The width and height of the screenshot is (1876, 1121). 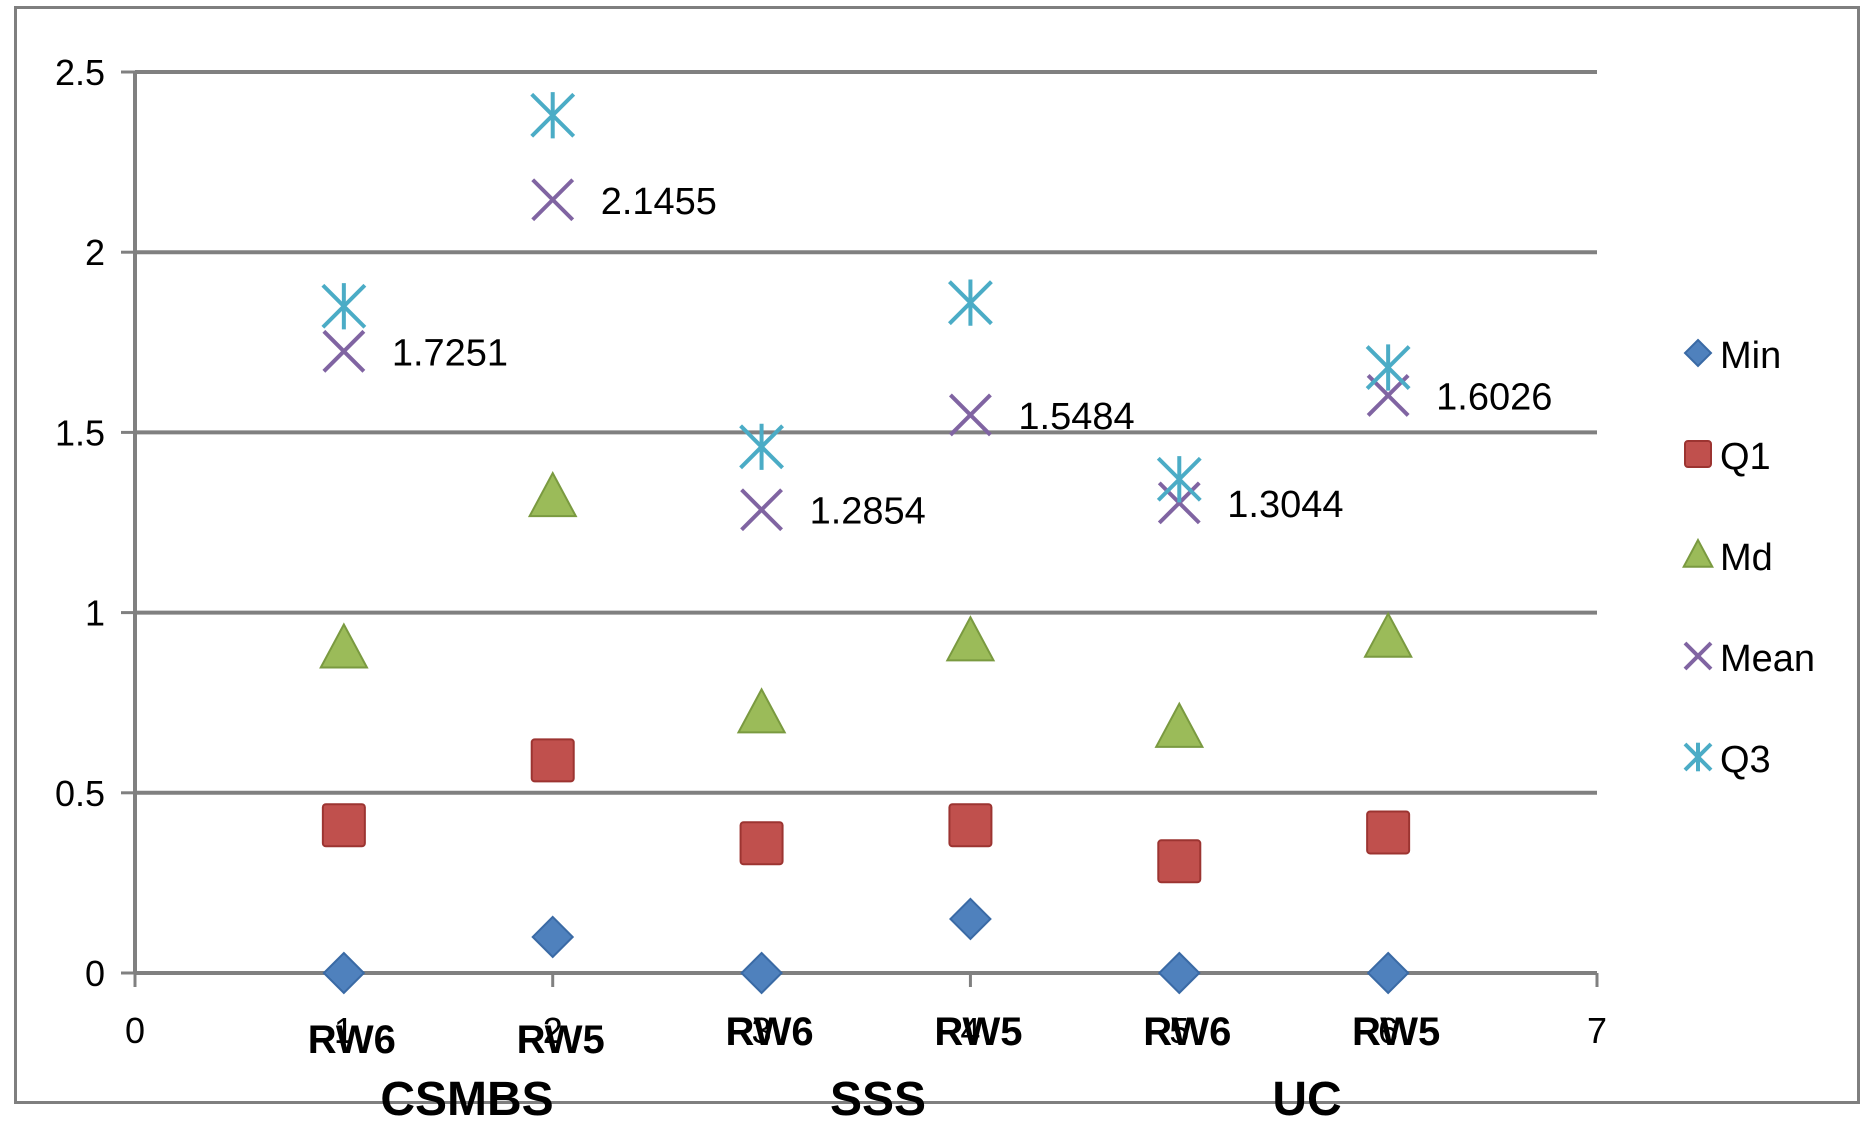 I want to click on legend-mean-label: Mean, so click(x=1767, y=659).